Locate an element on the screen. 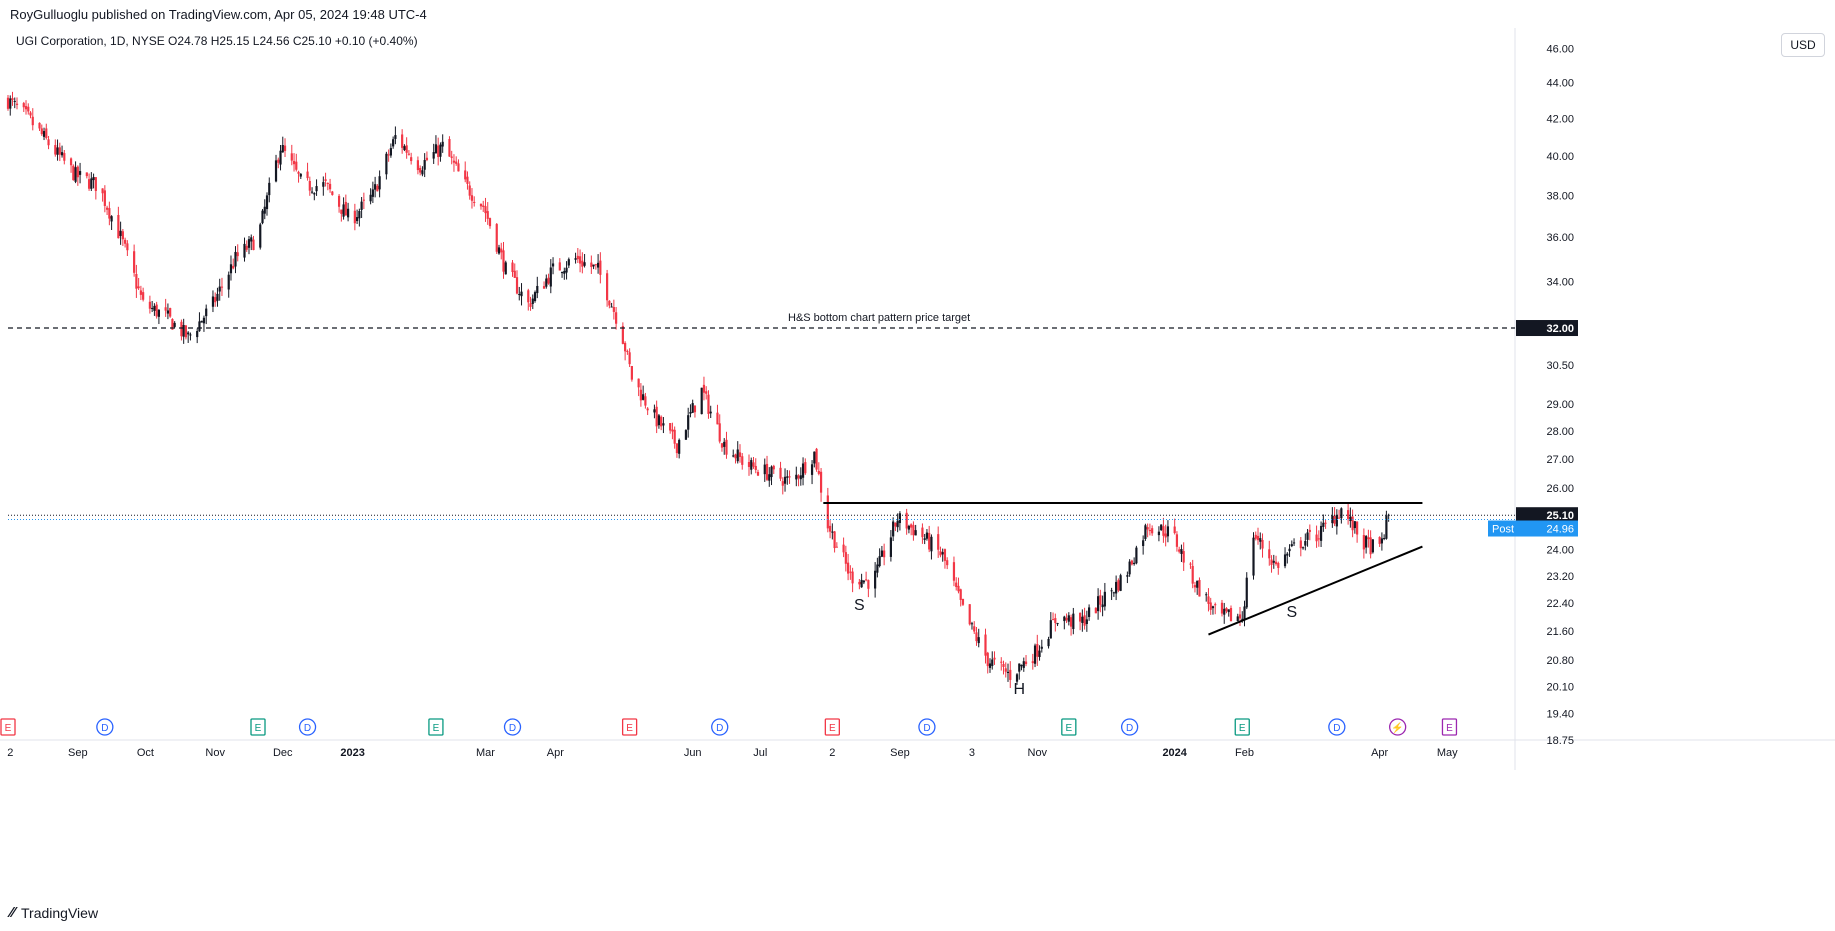 This screenshot has width=1835, height=931. dividend-event-icon is located at coordinates (1129, 727).